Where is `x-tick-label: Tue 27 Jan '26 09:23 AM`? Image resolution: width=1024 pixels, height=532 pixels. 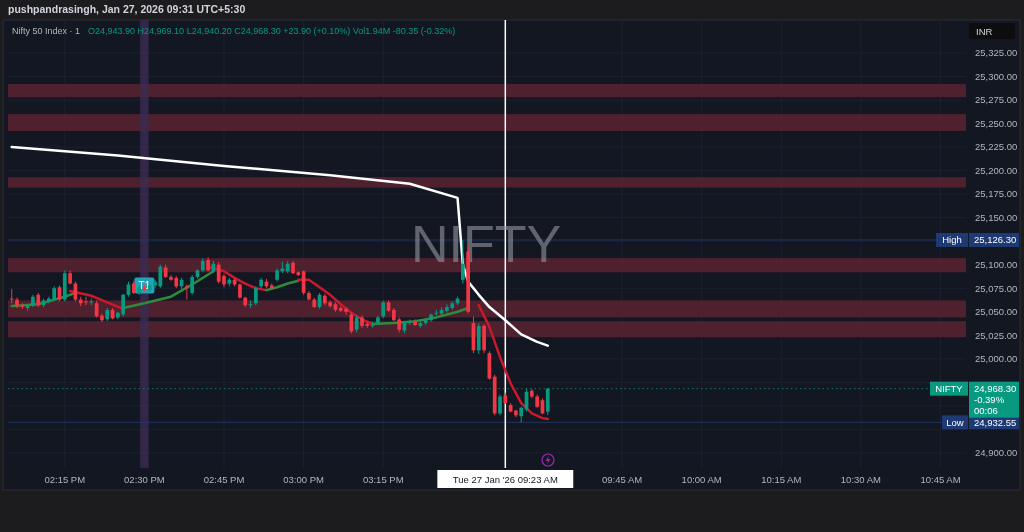 x-tick-label: Tue 27 Jan '26 09:23 AM is located at coordinates (505, 479).